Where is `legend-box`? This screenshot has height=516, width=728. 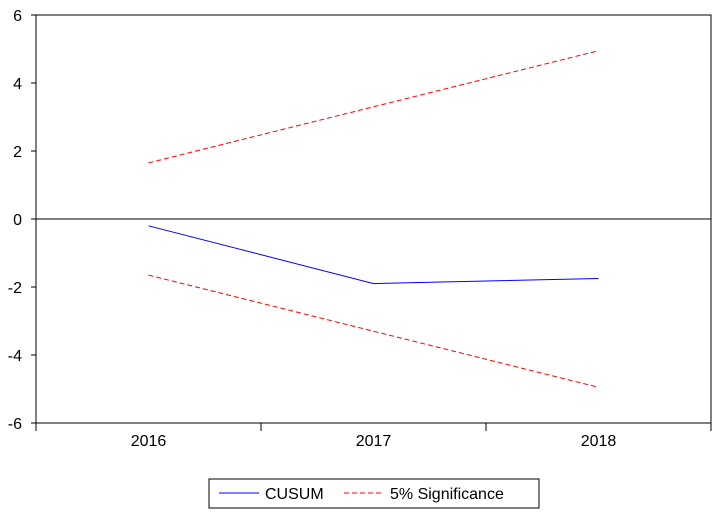
legend-box is located at coordinates (374, 493).